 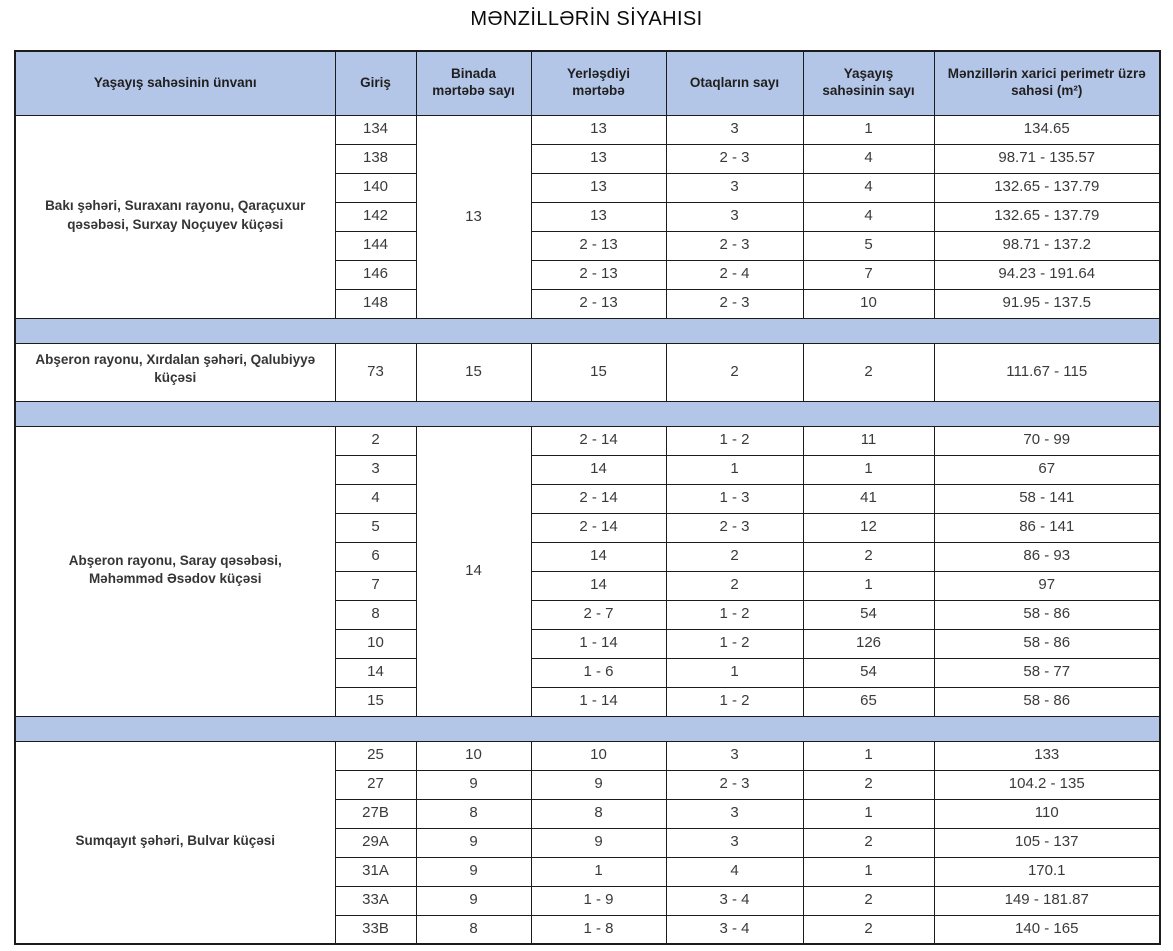 I want to click on entrance-cell: 14, so click(x=375, y=672).